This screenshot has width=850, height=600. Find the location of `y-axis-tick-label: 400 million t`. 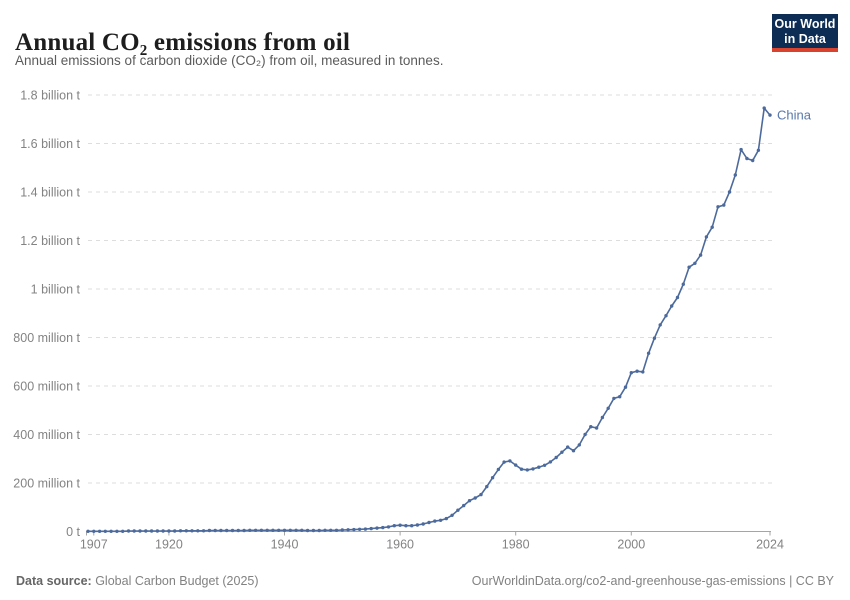

y-axis-tick-label: 400 million t is located at coordinates (46, 435).